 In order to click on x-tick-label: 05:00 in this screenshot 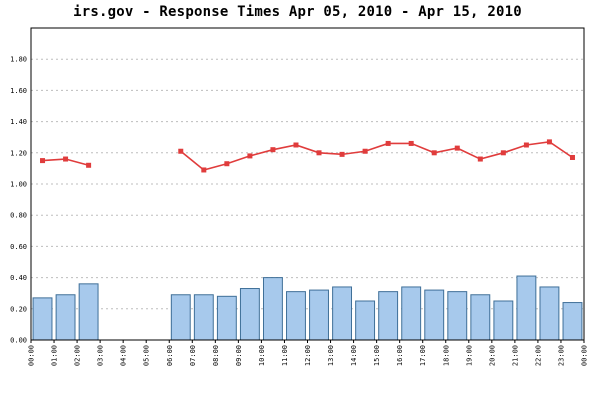, I will do `click(147, 355)`.